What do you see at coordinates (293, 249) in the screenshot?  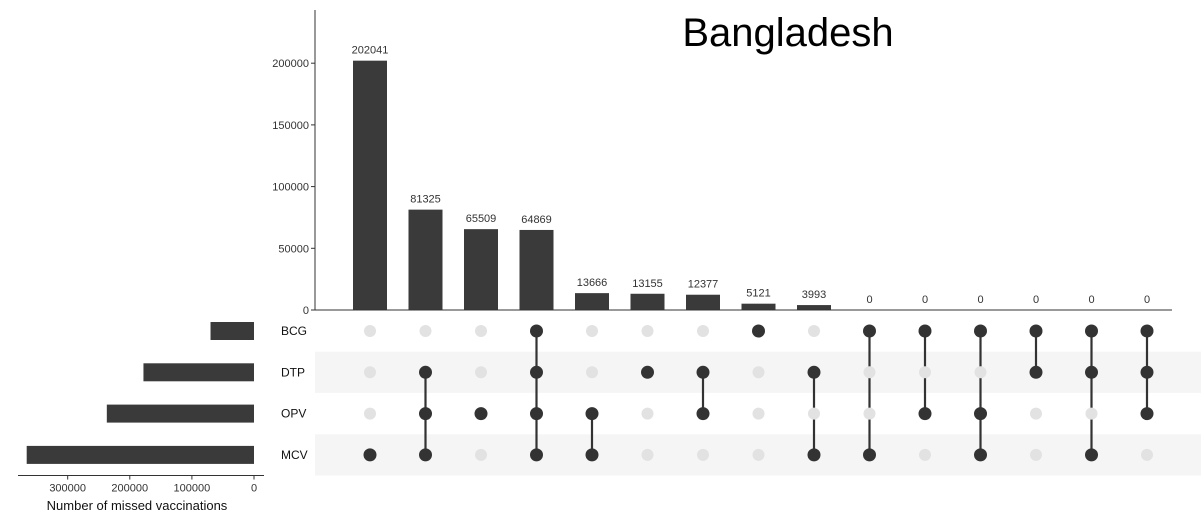 I see `y-tick-label: 50000` at bounding box center [293, 249].